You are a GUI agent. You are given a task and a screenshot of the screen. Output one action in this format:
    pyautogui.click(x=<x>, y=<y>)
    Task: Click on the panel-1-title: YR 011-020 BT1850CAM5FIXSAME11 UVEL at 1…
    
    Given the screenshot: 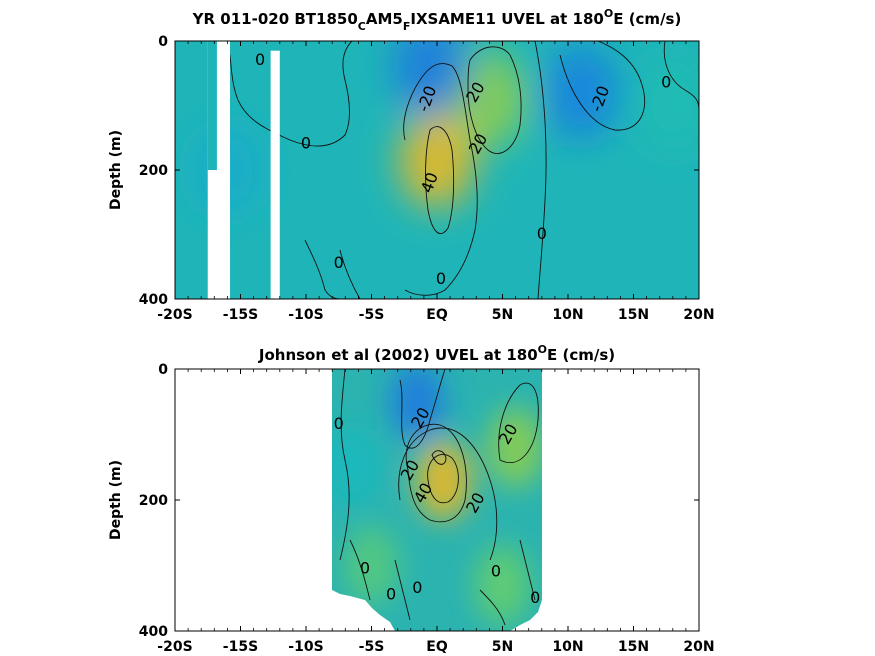 What is the action you would take?
    pyautogui.click(x=437, y=20)
    